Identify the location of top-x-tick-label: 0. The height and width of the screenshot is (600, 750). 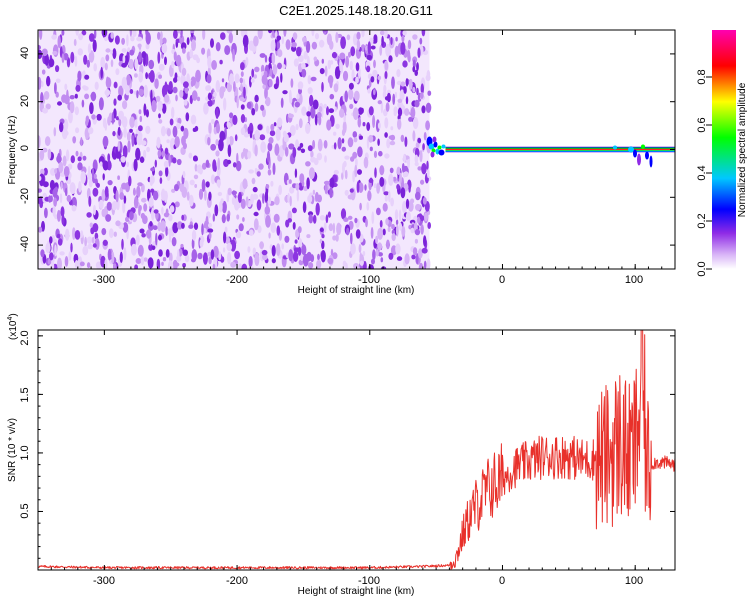
(502, 280).